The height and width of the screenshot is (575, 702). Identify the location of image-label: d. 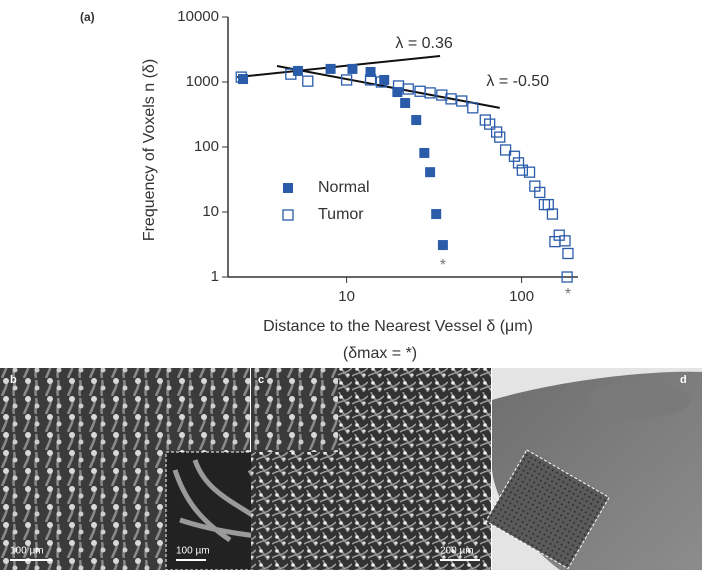
(683, 380).